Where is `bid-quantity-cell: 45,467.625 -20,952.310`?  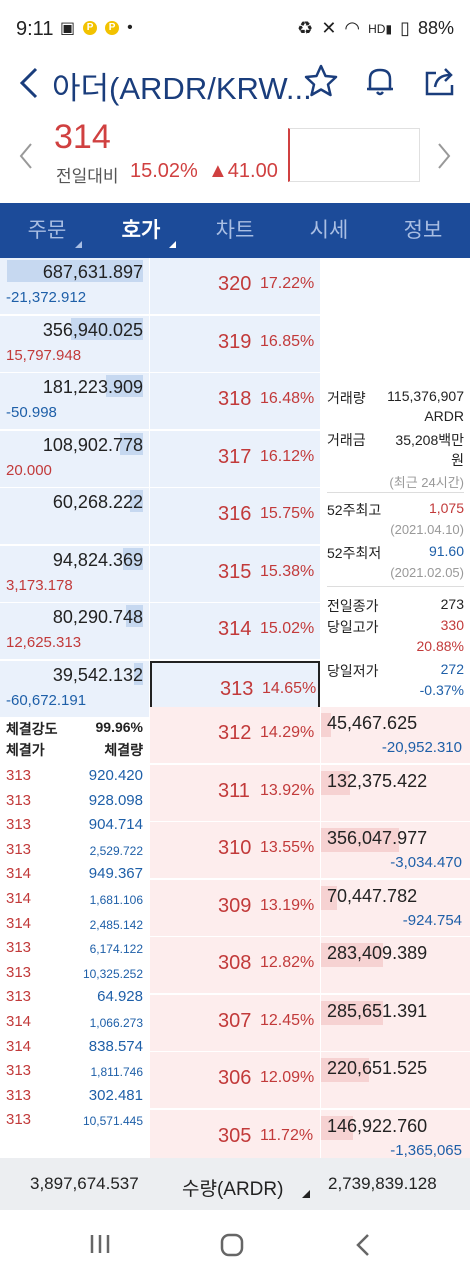
bid-quantity-cell: 45,467.625 -20,952.310 is located at coordinates (395, 735).